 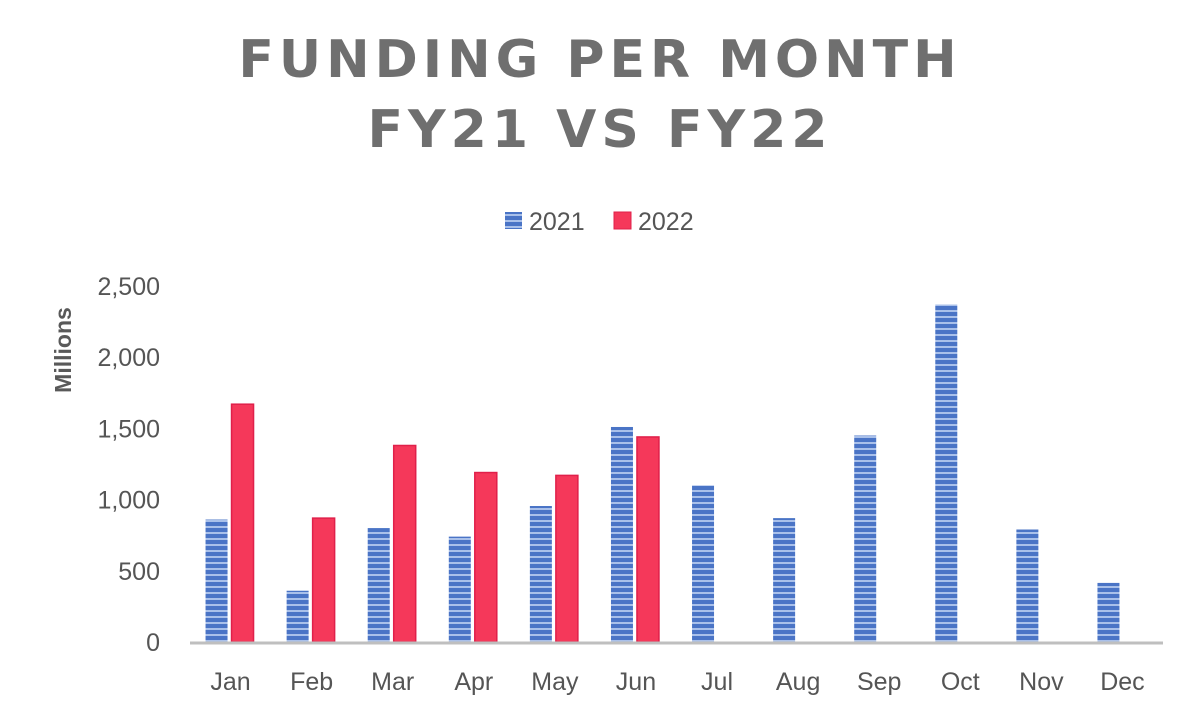 I want to click on y-tick-label: 1,500, so click(x=128, y=429).